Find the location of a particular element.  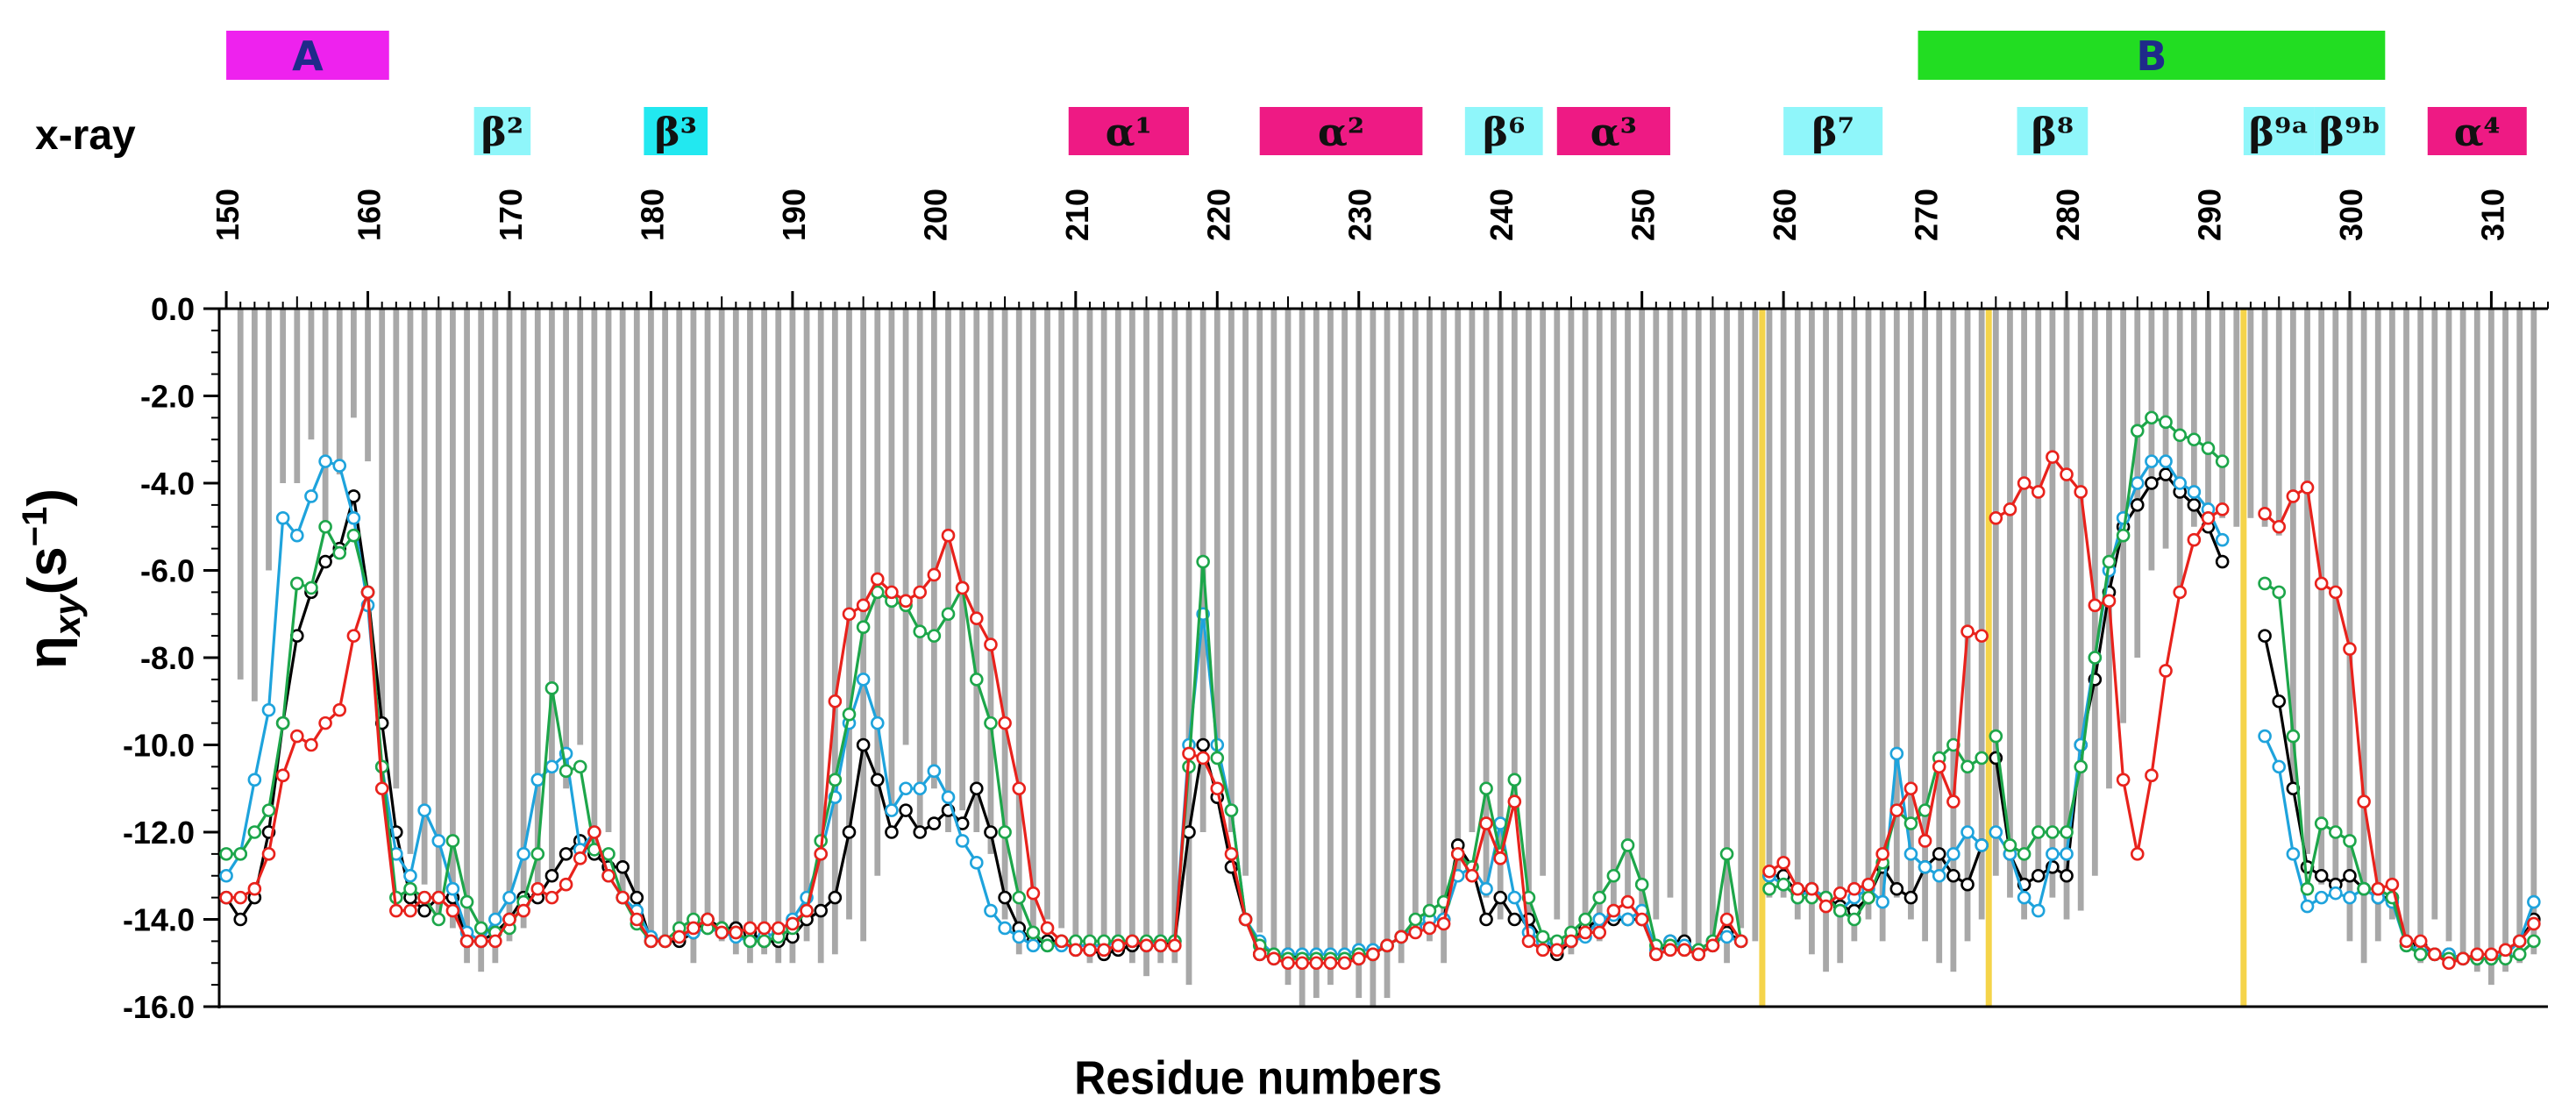

series-line-red-b is located at coordinates (1875, 769).